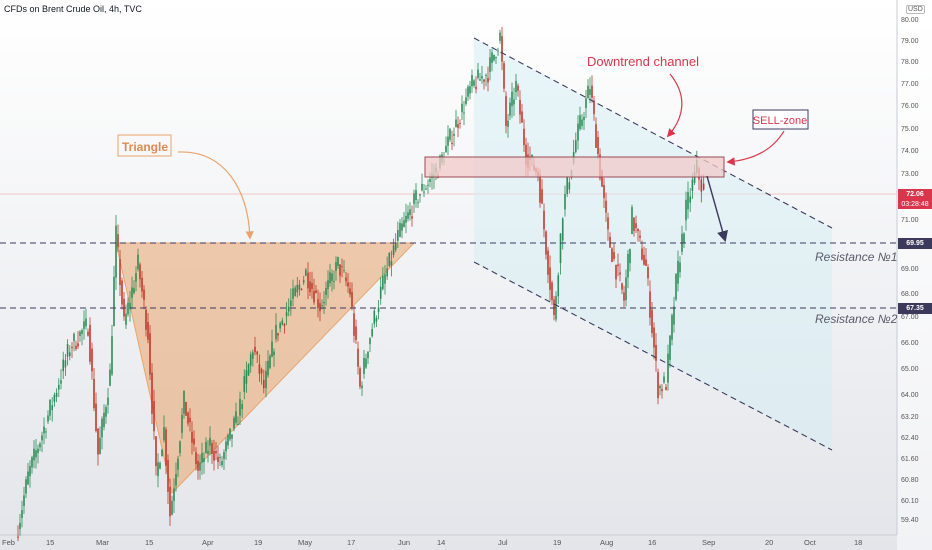 Image resolution: width=932 pixels, height=550 pixels. I want to click on chart-title: CFDs on Brent Crude Oil, 4h, TVC, so click(73, 9).